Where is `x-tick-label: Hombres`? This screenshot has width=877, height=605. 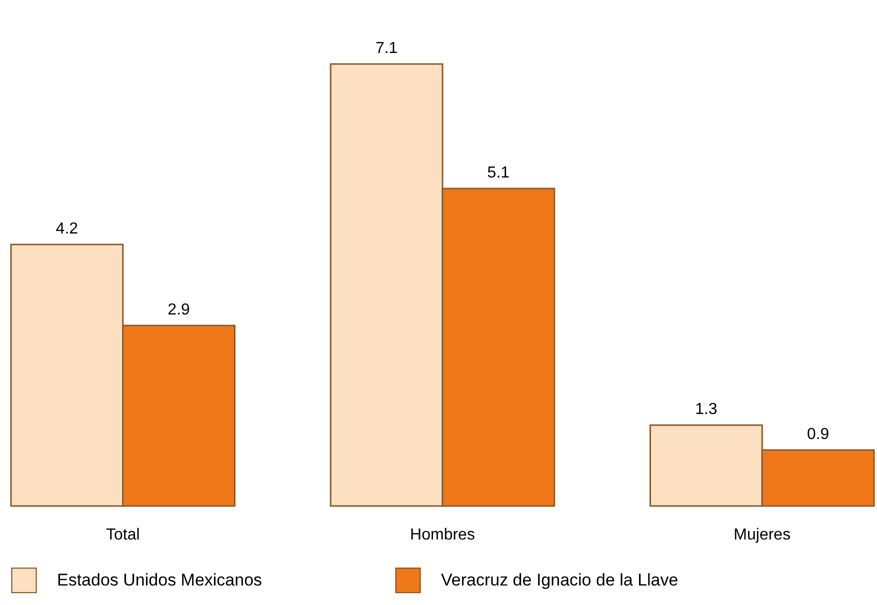
x-tick-label: Hombres is located at coordinates (442, 535).